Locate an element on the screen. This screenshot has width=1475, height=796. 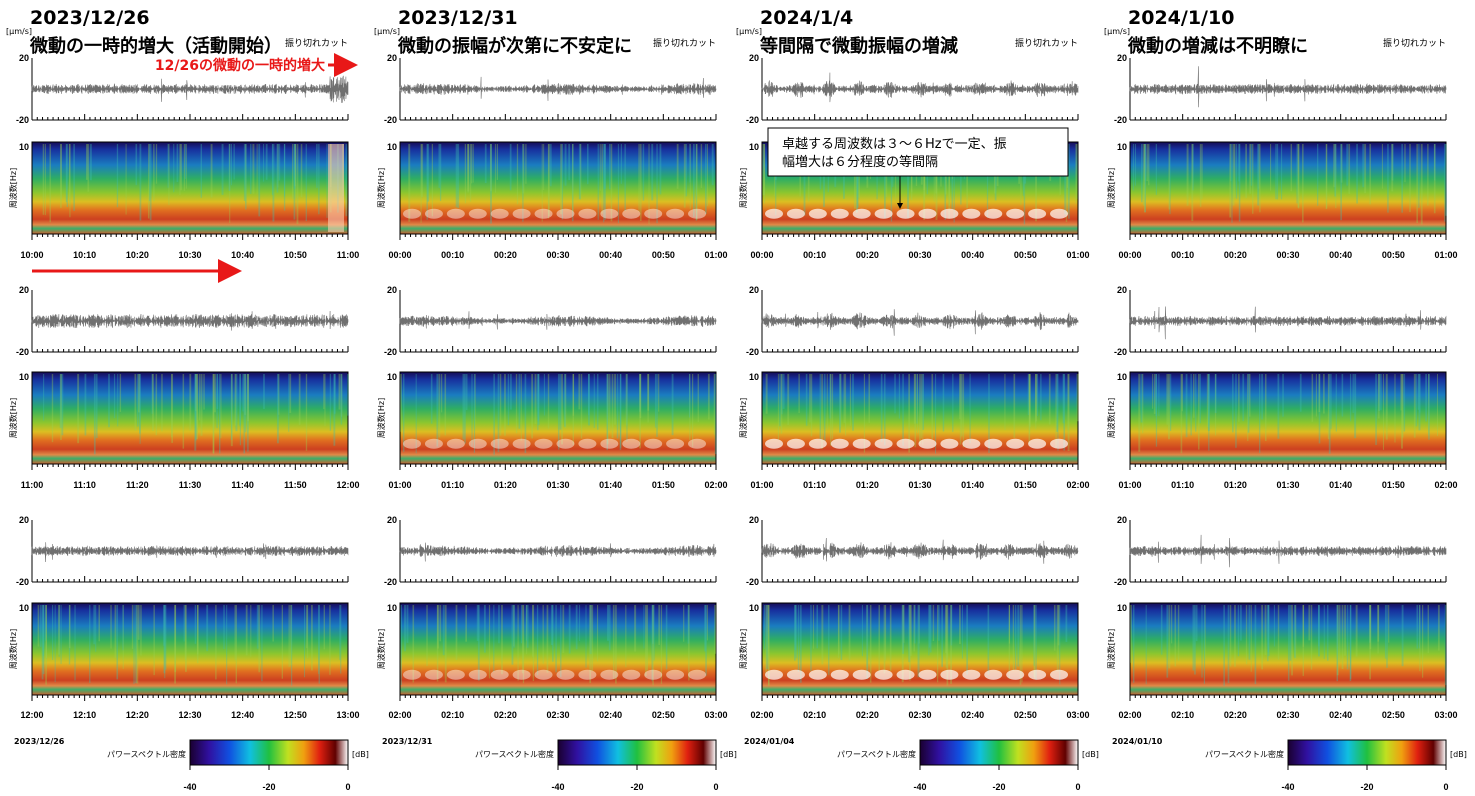
callout-box is located at coordinates (918, 152).